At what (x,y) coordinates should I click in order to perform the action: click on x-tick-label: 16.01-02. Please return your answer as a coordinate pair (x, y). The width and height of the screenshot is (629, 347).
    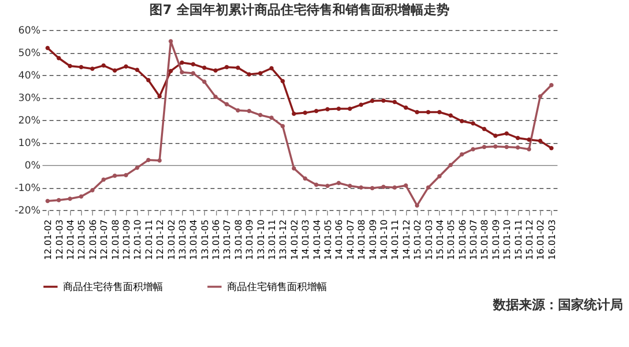
    Looking at the image, I should click on (541, 240).